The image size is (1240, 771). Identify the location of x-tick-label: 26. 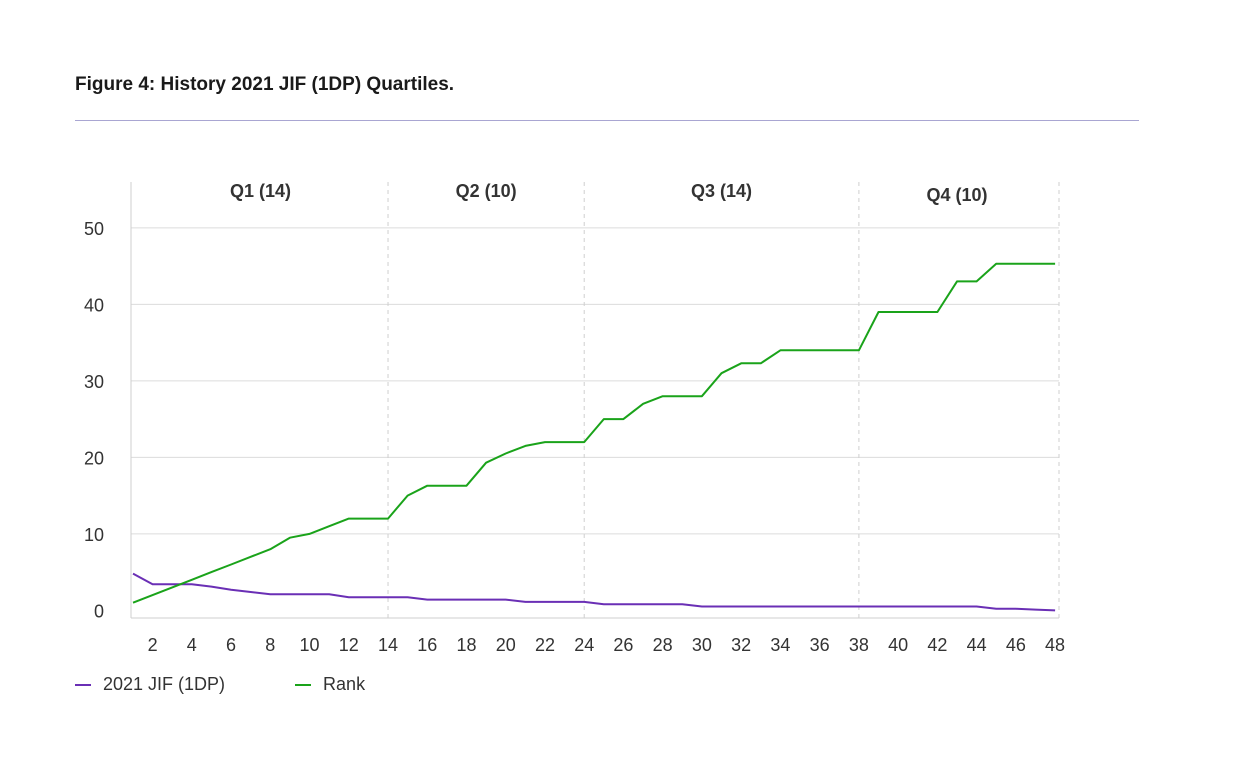
(623, 645).